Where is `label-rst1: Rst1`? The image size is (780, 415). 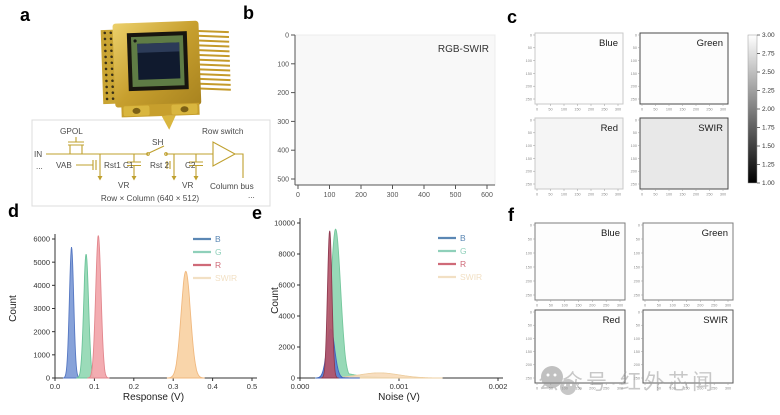
label-rst1: Rst1 is located at coordinates (112, 165).